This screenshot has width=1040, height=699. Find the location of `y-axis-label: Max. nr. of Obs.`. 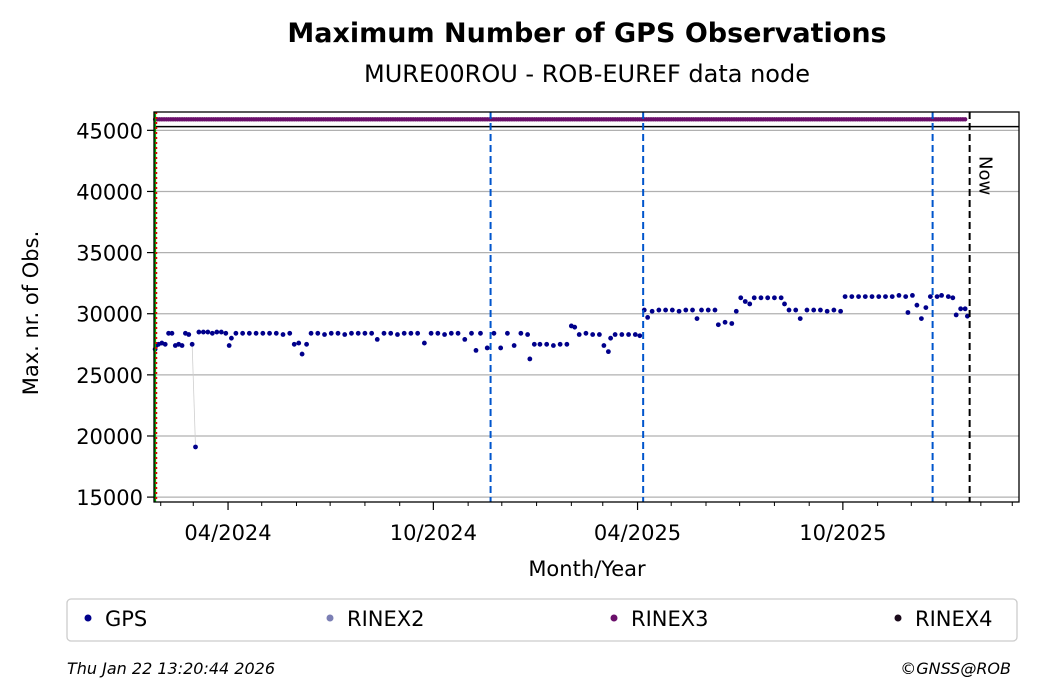

y-axis-label: Max. nr. of Obs. is located at coordinates (31, 313).